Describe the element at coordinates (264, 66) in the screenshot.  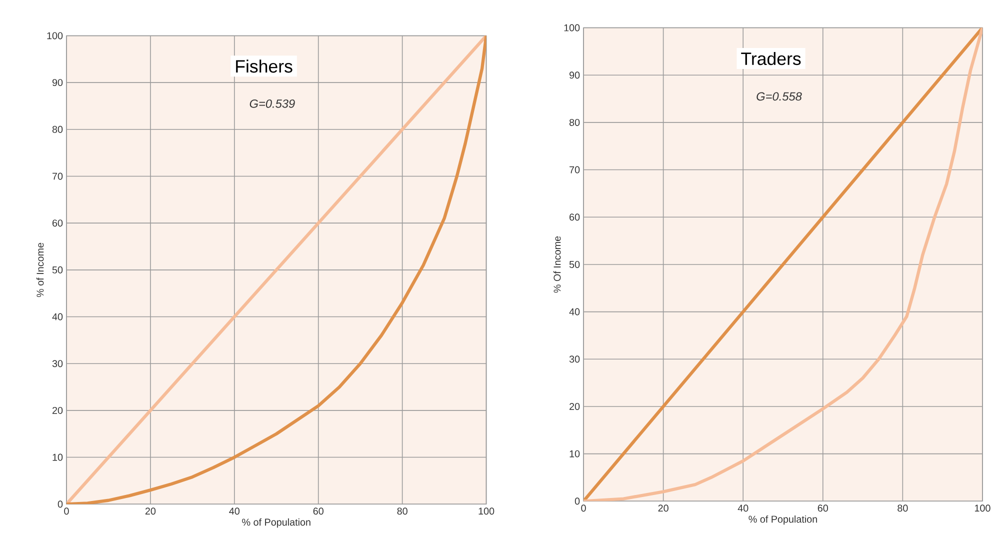
I see `text: Fishers` at that location.